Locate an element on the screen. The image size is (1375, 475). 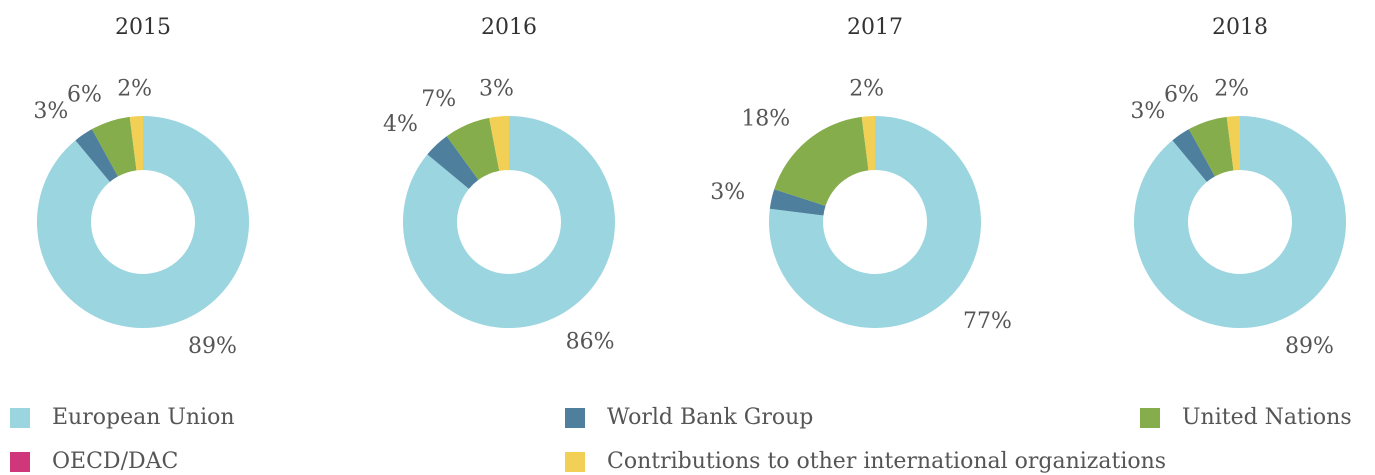
legend-label: World Bank Group is located at coordinates (710, 417).